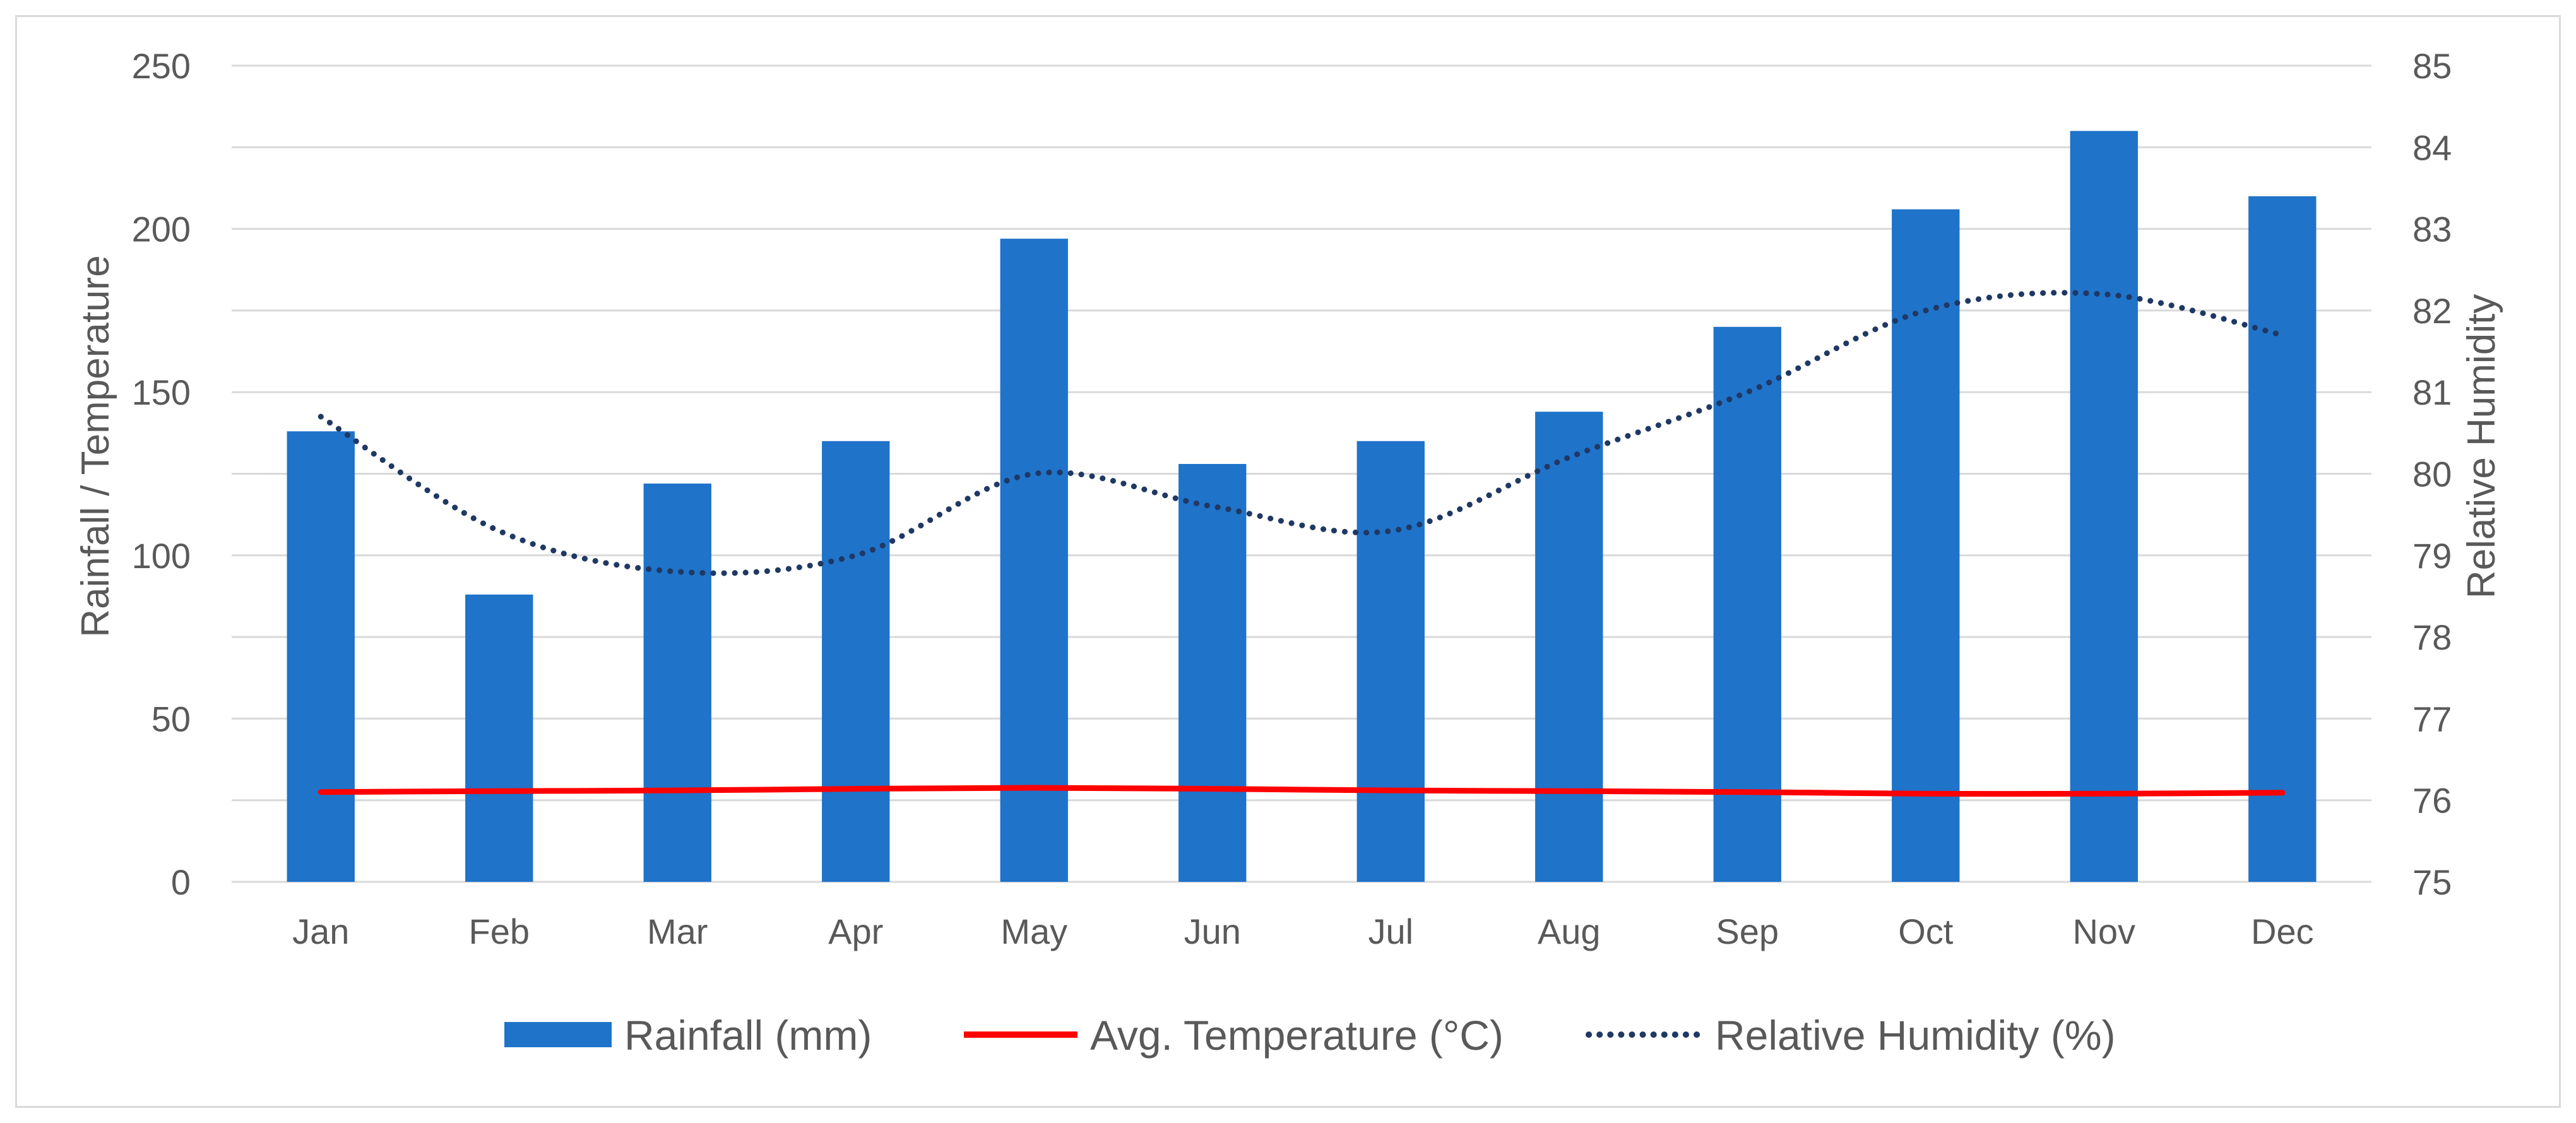  What do you see at coordinates (1212, 673) in the screenshot?
I see `rainfall-bar-jun` at bounding box center [1212, 673].